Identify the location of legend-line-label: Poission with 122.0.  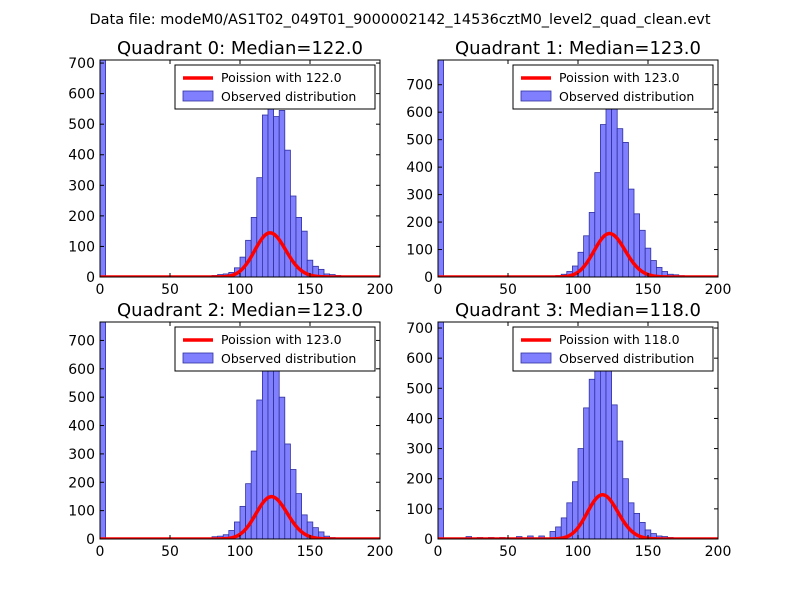
(281, 77).